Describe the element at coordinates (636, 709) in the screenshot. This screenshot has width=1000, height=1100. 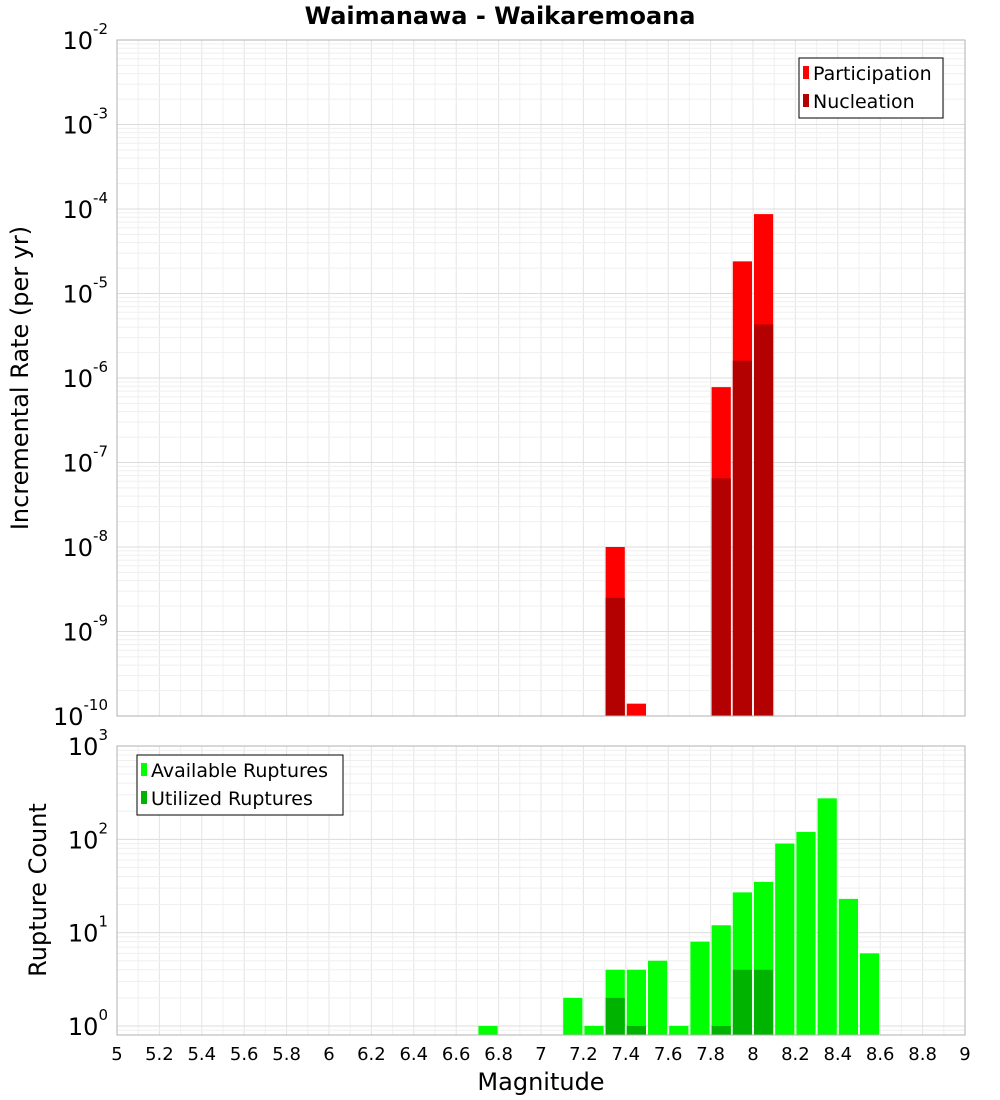
I see `top-bar-participation` at that location.